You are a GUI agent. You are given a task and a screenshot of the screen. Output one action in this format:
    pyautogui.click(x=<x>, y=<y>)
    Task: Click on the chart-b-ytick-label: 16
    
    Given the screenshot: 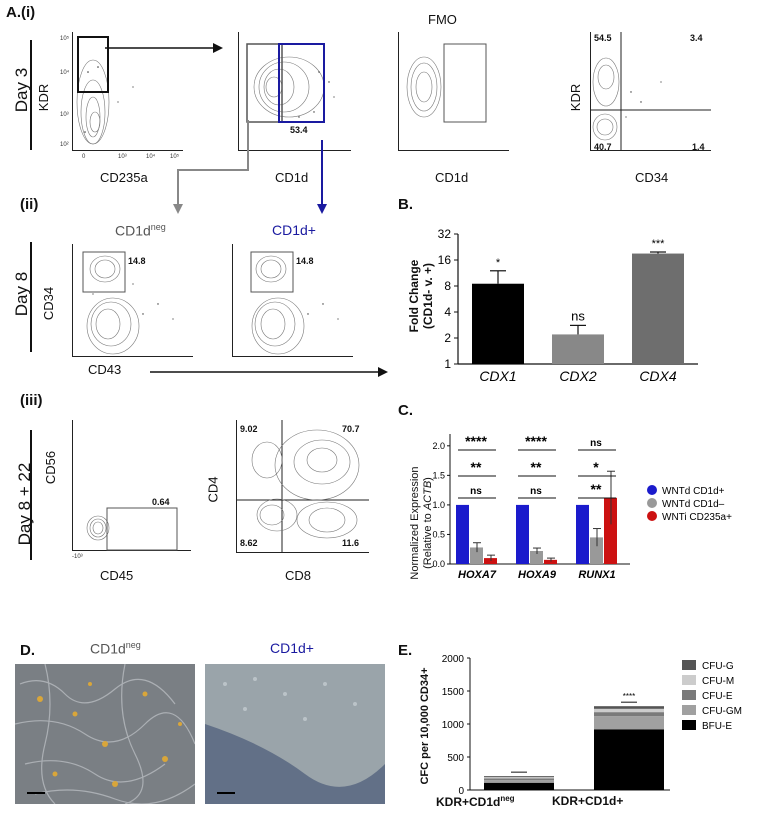 What is the action you would take?
    pyautogui.click(x=445, y=260)
    